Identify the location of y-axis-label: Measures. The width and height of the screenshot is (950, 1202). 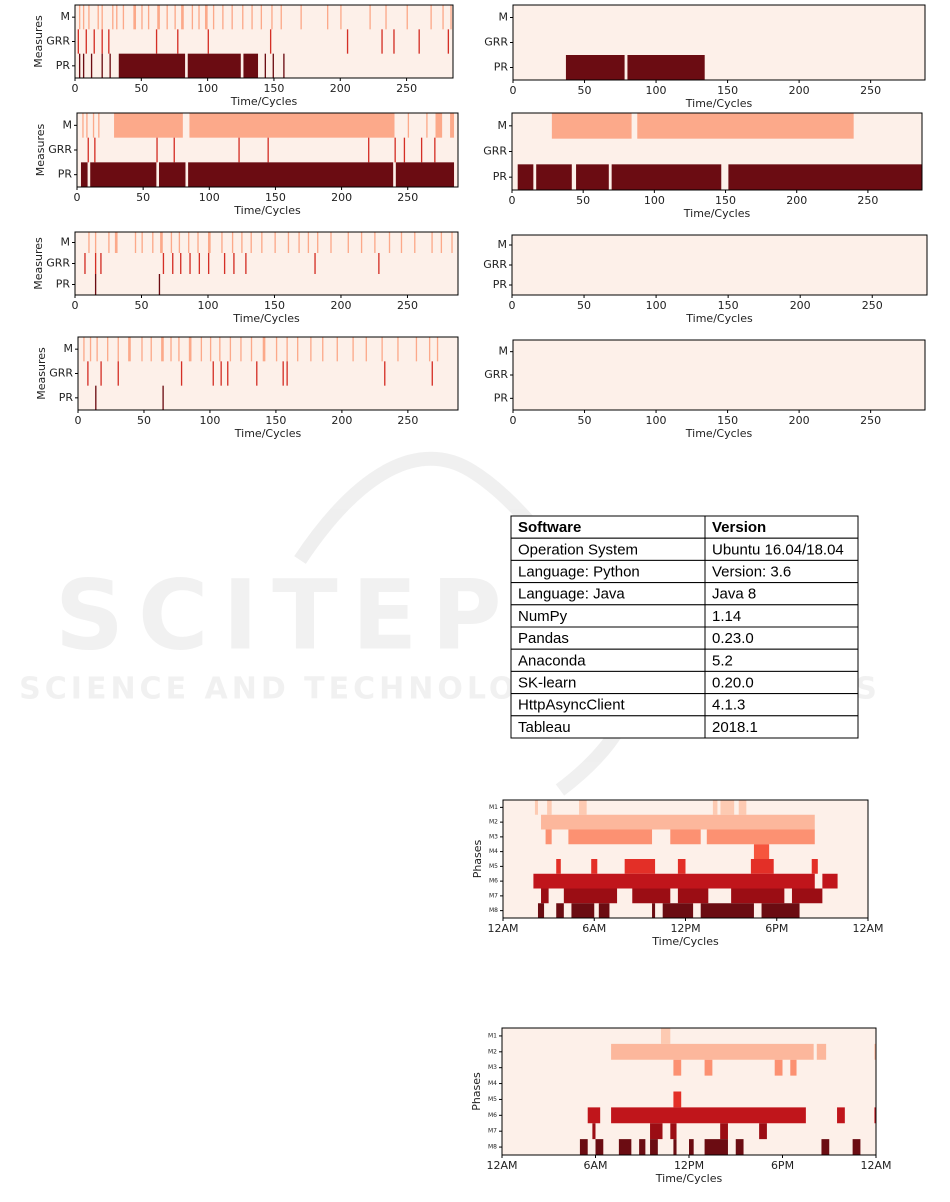
(38, 41).